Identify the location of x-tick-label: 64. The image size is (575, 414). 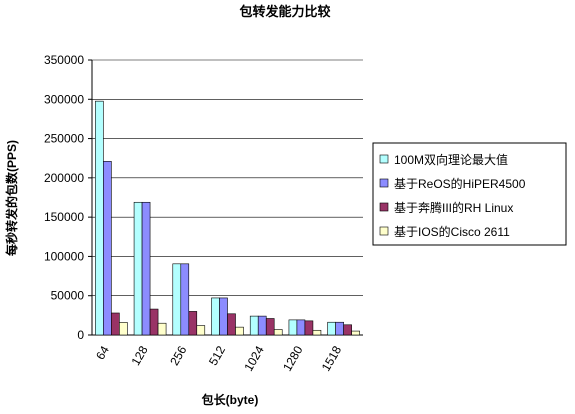
(102, 352).